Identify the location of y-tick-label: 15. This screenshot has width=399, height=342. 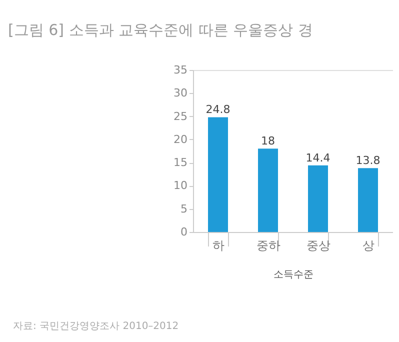
(181, 163).